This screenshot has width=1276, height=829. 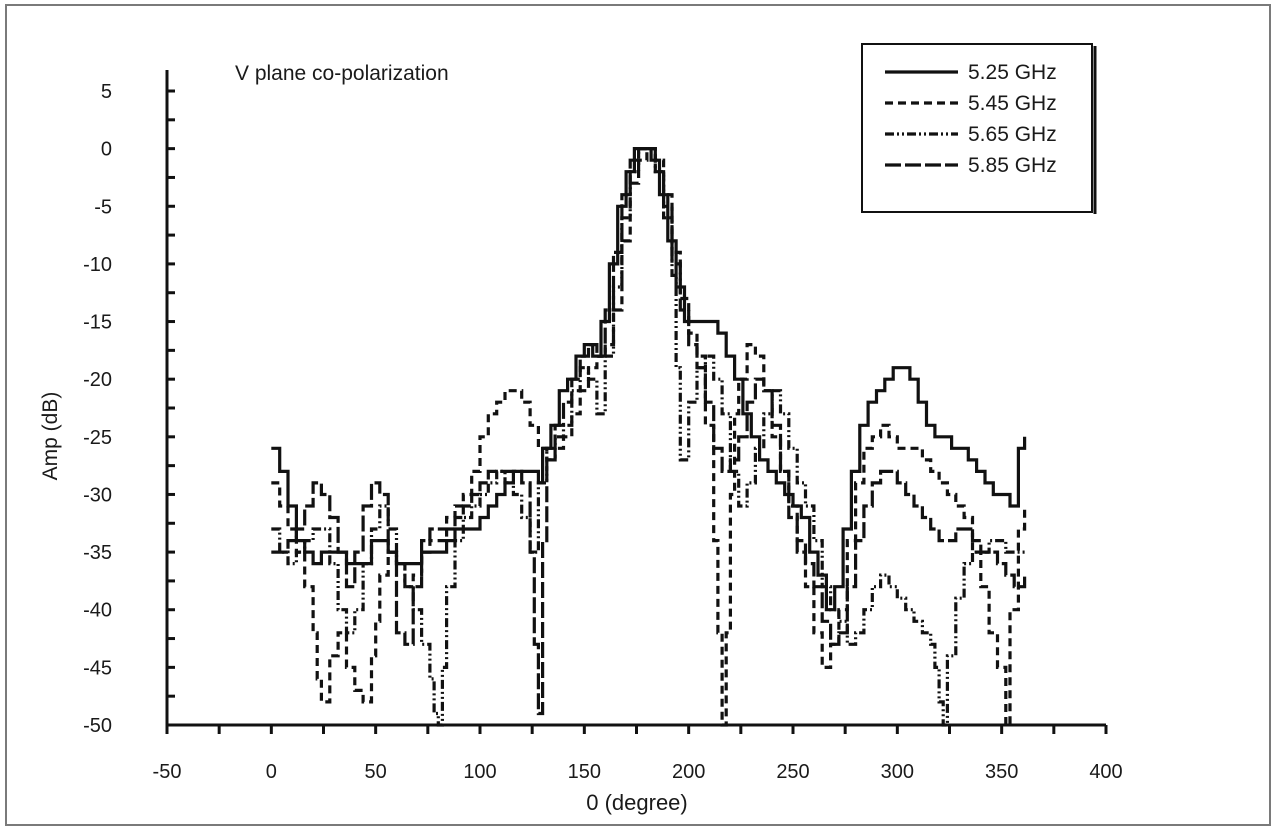 What do you see at coordinates (103, 207) in the screenshot?
I see `y-tick-label: -5` at bounding box center [103, 207].